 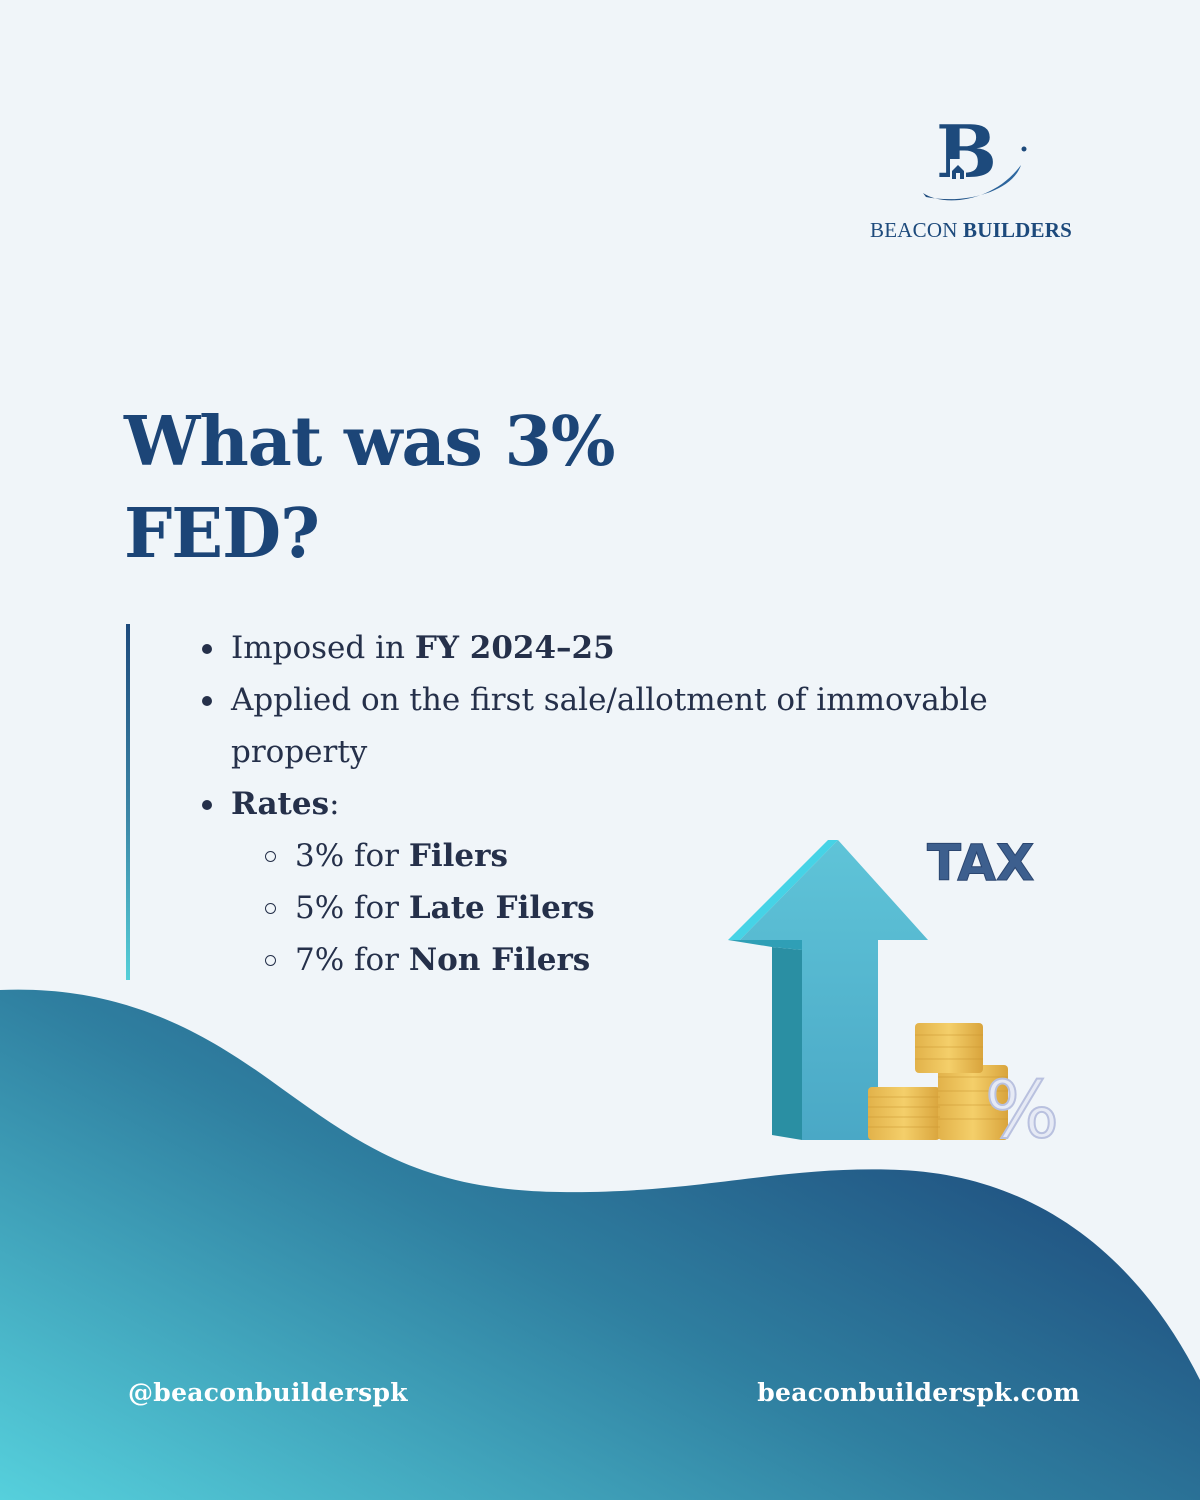 What do you see at coordinates (268, 1392) in the screenshot?
I see `social-handle: @beaconbuilderspk` at bounding box center [268, 1392].